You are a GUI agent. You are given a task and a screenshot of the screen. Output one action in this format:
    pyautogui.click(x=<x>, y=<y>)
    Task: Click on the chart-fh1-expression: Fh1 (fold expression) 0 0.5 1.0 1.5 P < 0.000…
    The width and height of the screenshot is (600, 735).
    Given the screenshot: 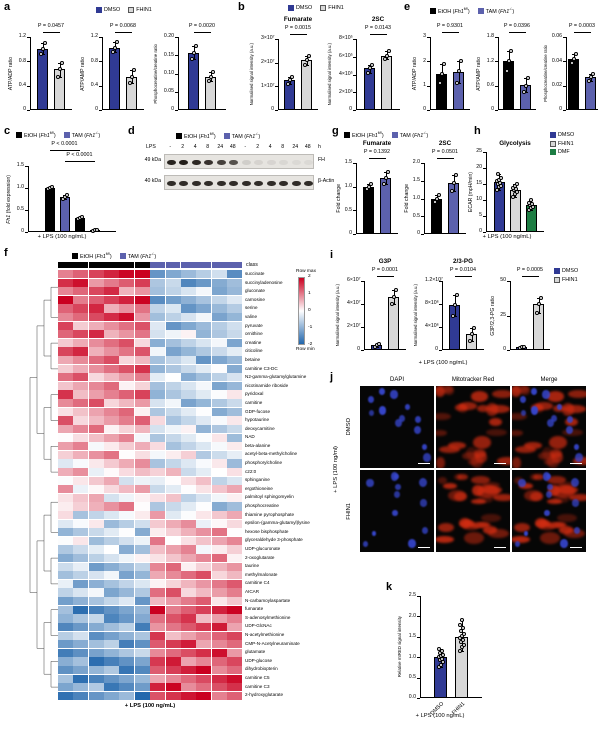 What is the action you would take?
    pyautogui.click(x=62, y=192)
    